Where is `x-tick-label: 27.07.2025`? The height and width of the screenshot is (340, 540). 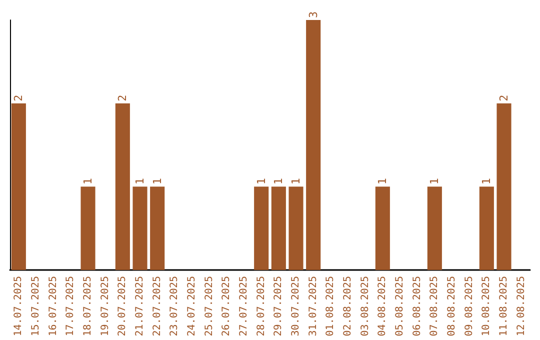
x-tick-label: 27.07.2025 is located at coordinates (244, 306).